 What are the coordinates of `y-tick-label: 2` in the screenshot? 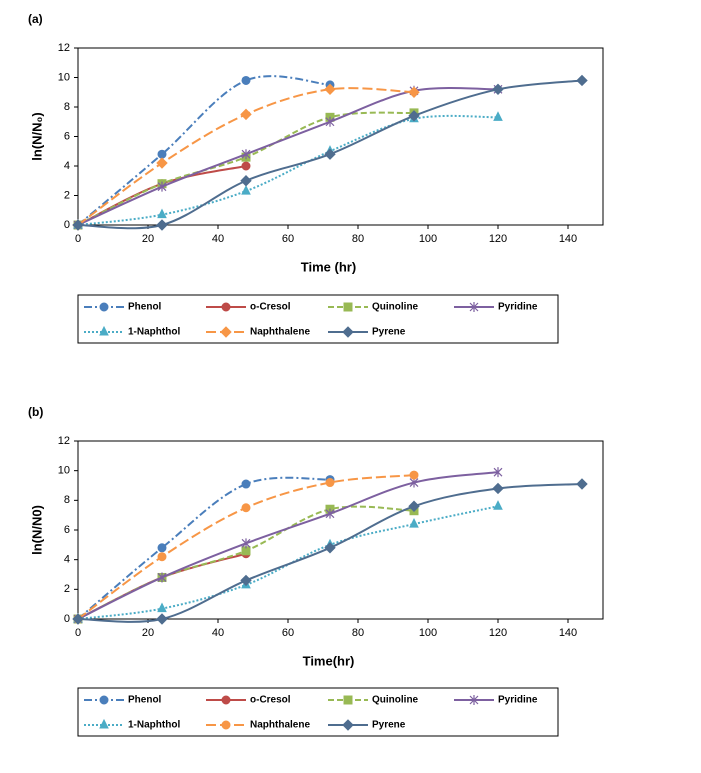 It's located at (67, 195).